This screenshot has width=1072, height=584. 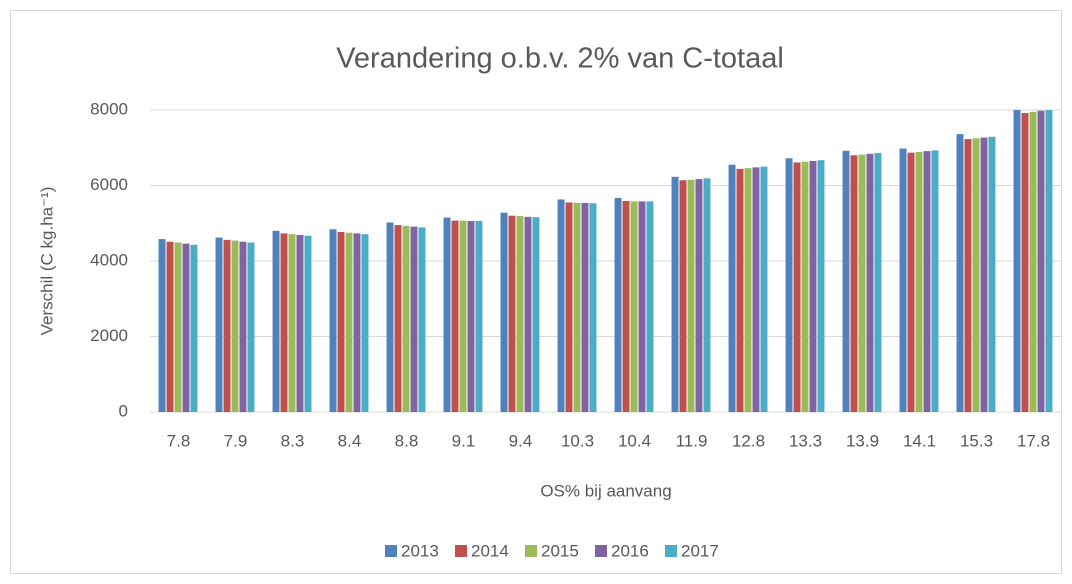 I want to click on legend-label: 2015, so click(x=560, y=550).